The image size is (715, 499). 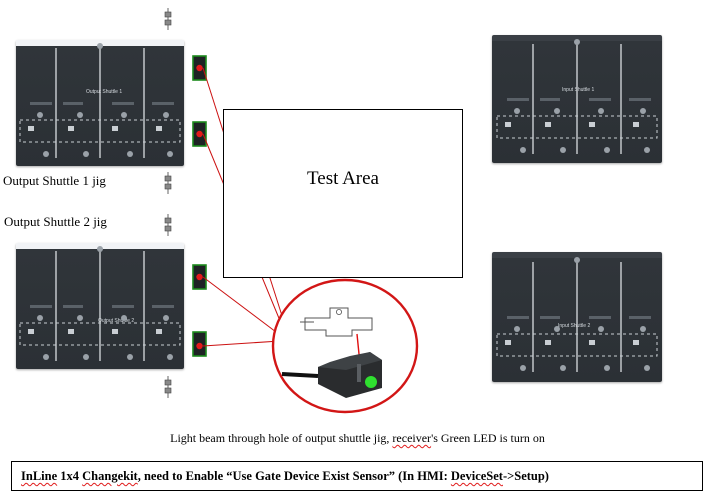 I want to click on input-shuttle-1-title: Input Shuttle 1, so click(x=578, y=90).